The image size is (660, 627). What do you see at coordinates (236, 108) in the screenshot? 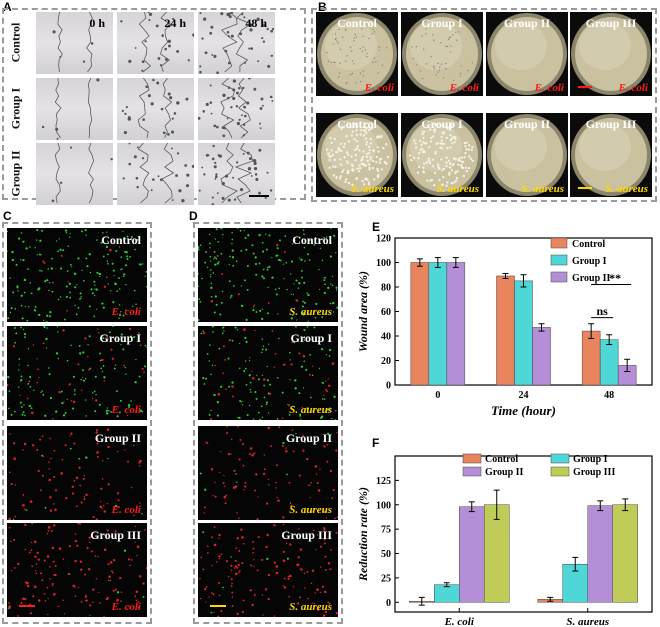
I see `scratch-edges` at bounding box center [236, 108].